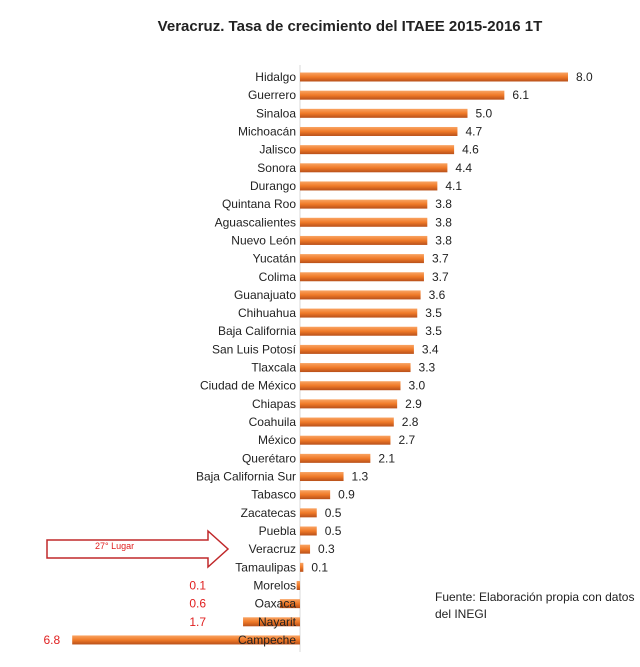 This screenshot has width=640, height=667. Describe the element at coordinates (265, 567) in the screenshot. I see `category-label: Tamaulipas` at that location.